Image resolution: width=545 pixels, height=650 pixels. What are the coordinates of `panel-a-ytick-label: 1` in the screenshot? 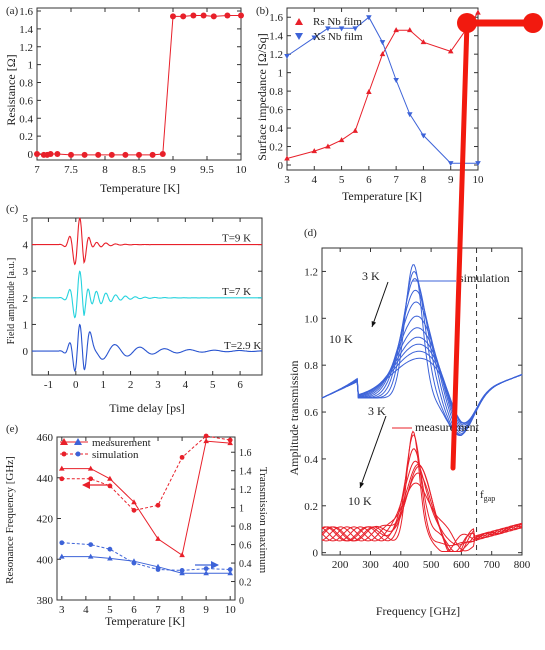 It's located at (31, 66).